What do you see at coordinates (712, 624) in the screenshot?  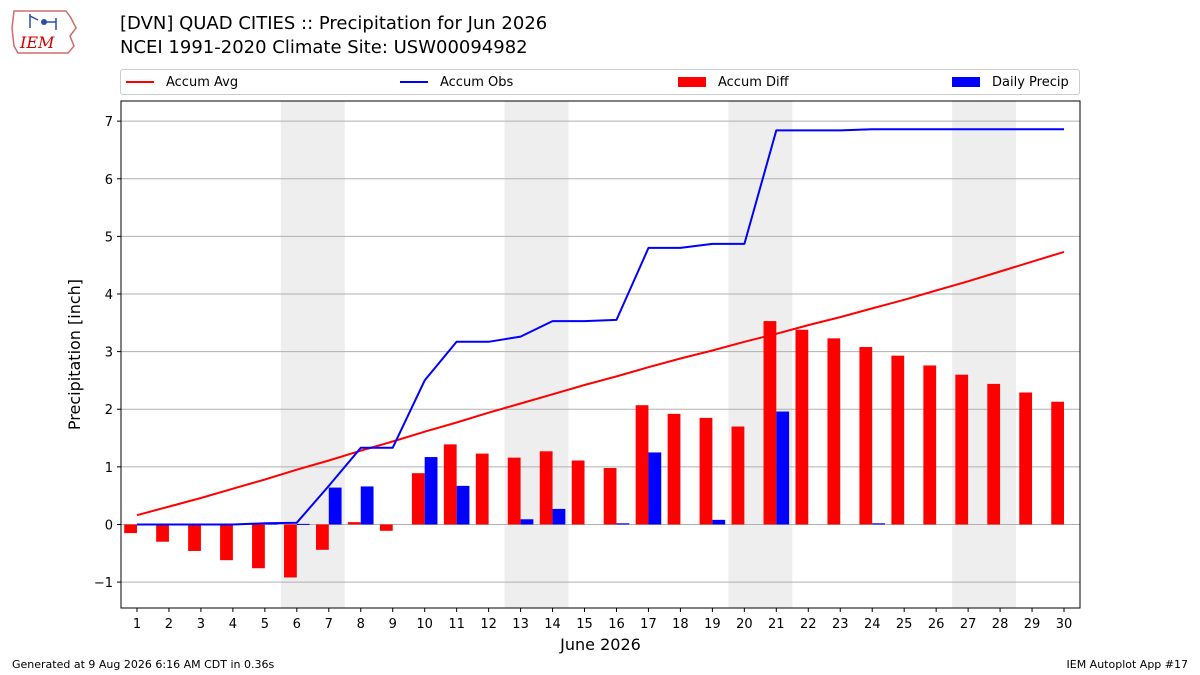 I see `x-tick-label: 19` at bounding box center [712, 624].